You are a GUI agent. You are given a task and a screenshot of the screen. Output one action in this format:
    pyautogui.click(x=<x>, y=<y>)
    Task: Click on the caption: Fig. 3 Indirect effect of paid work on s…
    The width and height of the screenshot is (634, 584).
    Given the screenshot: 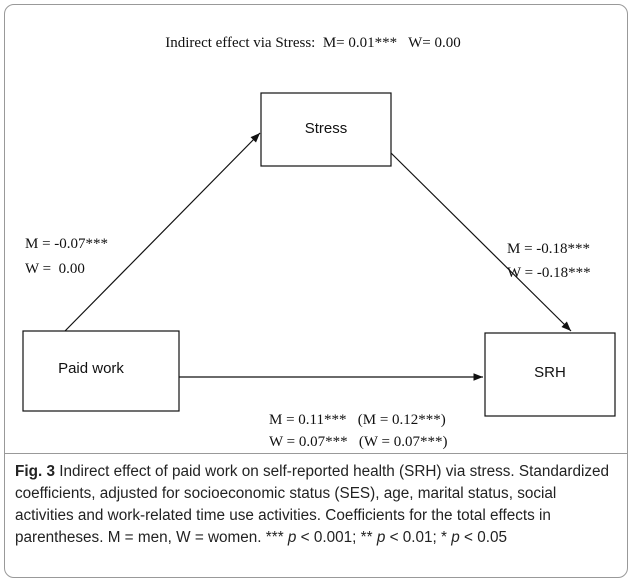 What is the action you would take?
    pyautogui.click(x=316, y=505)
    